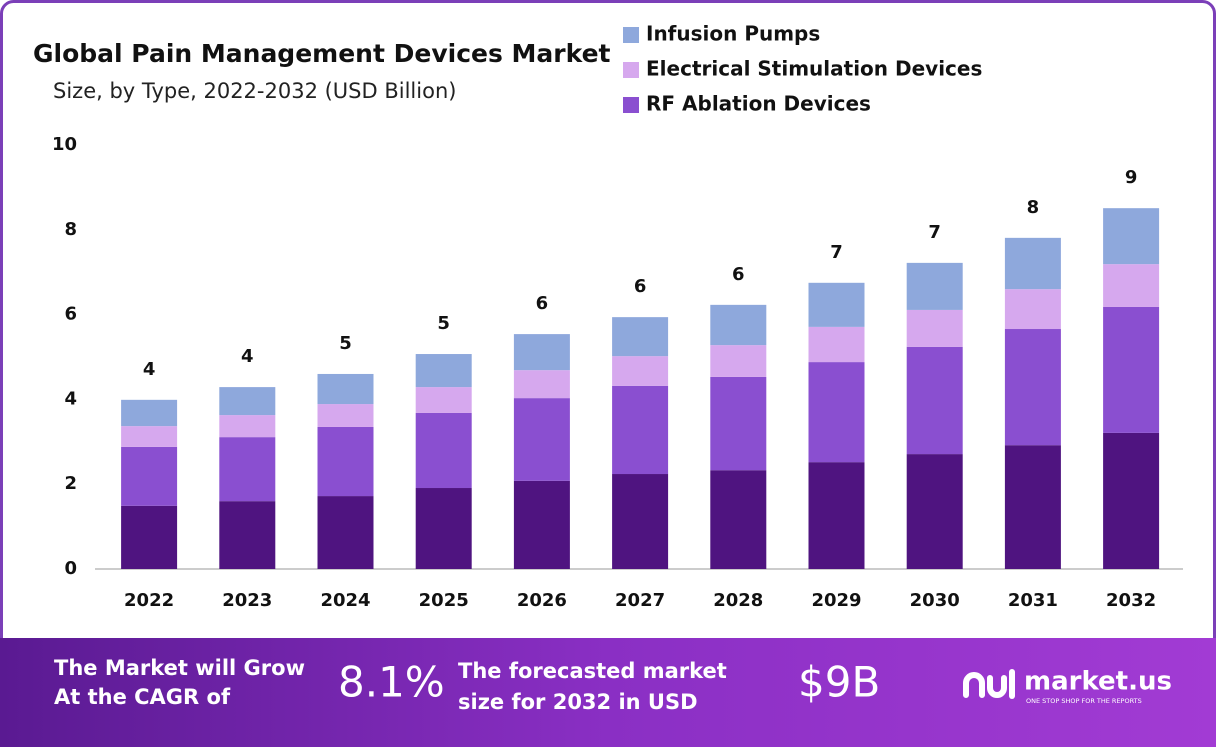 This screenshot has width=1216, height=747. I want to click on x-tick-label: 2028, so click(738, 600).